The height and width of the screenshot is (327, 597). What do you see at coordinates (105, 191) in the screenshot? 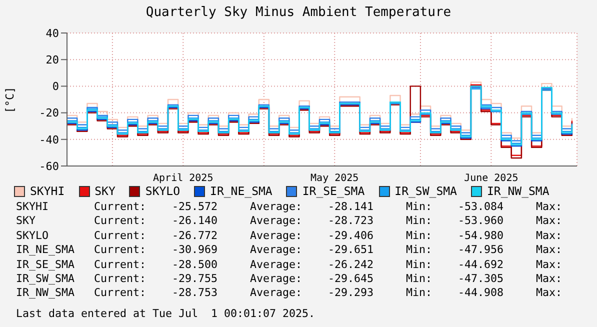
I see `legend-label: SKY` at bounding box center [105, 191].